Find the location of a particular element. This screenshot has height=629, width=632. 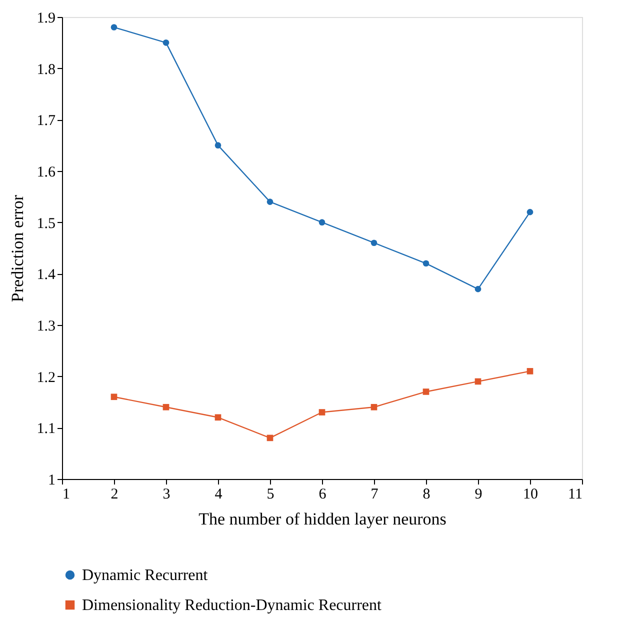

legend-label: Dimensionality Reduction-Dynamic Recurrent is located at coordinates (232, 605).